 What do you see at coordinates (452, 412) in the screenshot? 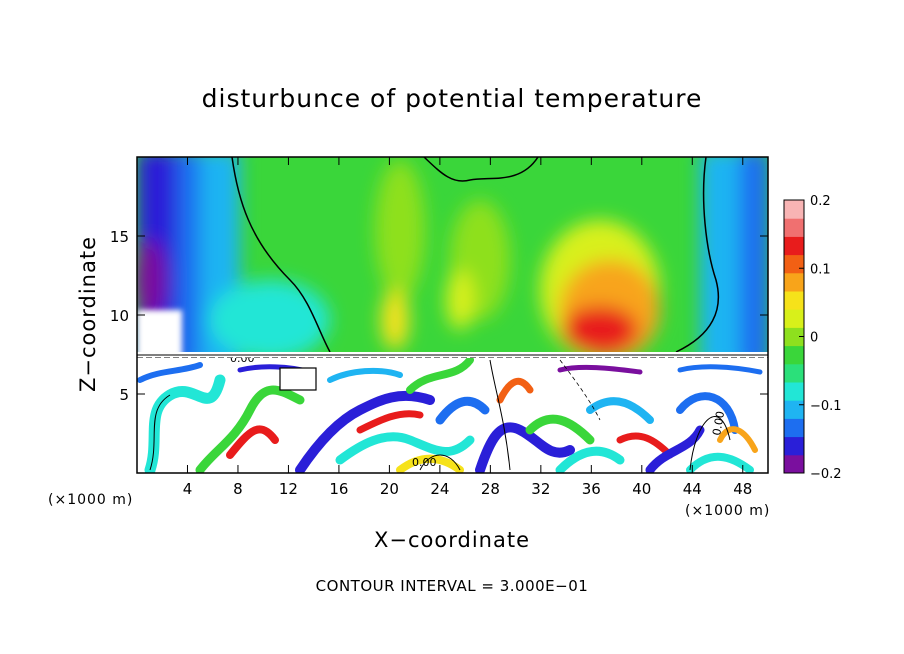
I see `lower-field: 0.00 0.00 0.00` at bounding box center [452, 412].